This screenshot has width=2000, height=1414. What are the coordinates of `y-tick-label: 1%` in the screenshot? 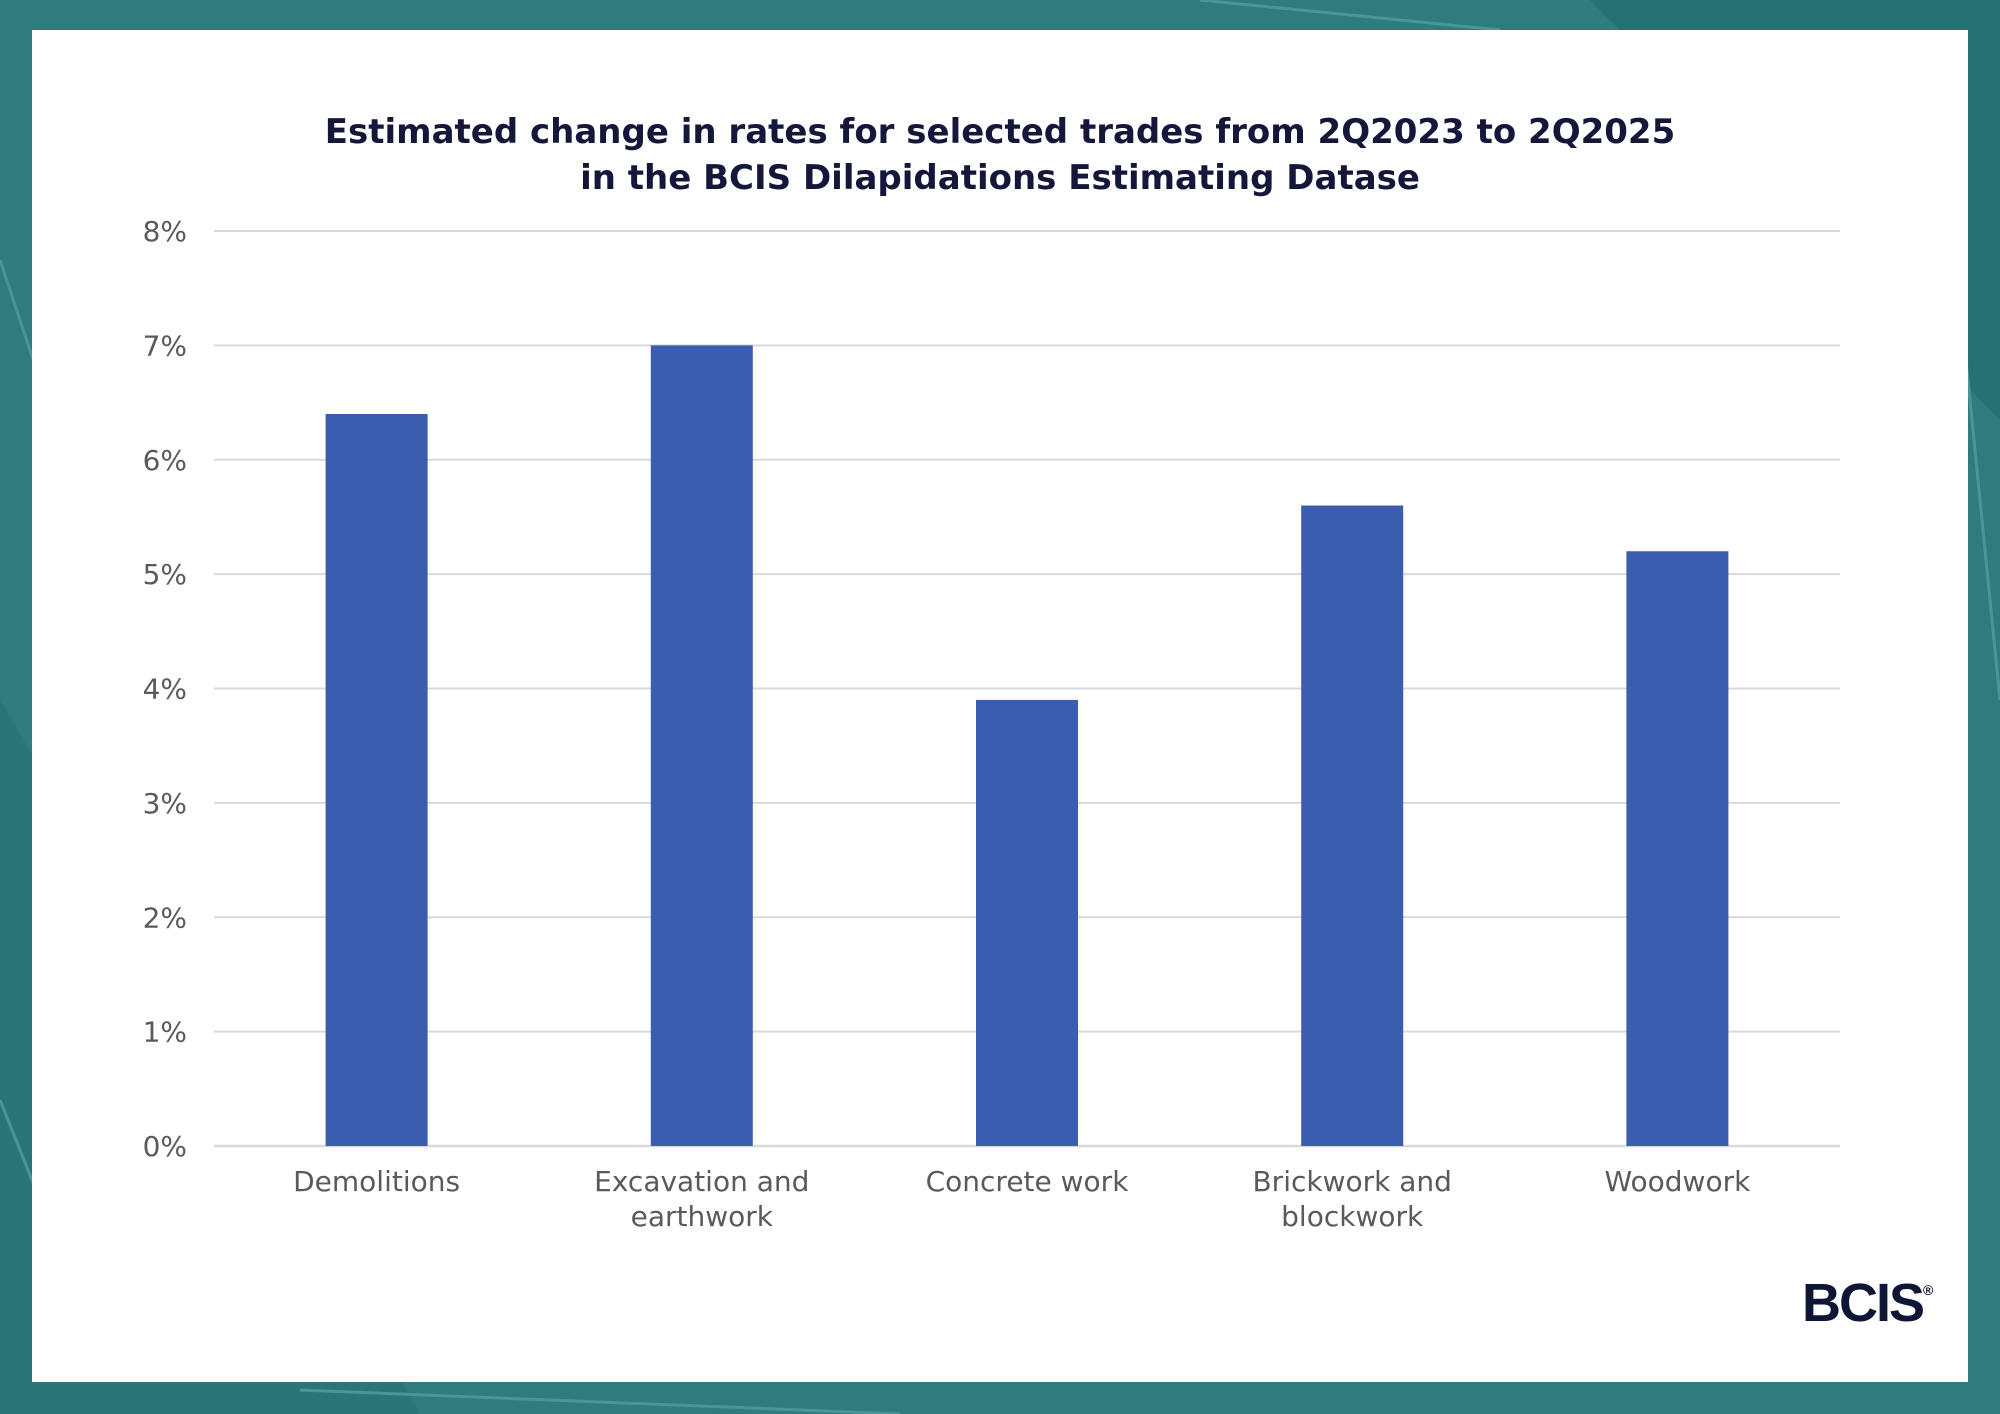 It's located at (165, 1032).